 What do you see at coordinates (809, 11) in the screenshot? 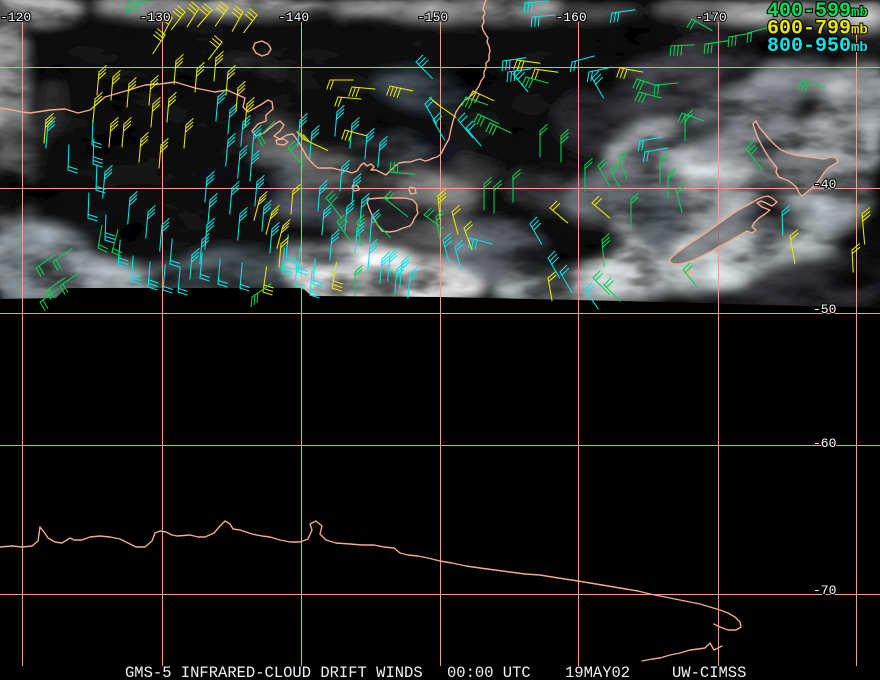
I see `svg-text: 400-599` at bounding box center [809, 11].